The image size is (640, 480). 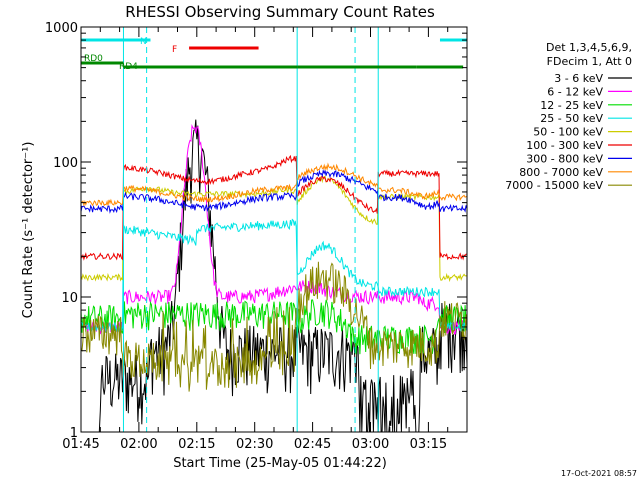 I want to click on y-axis-label: Count Rate (s⁻¹ detector⁻¹), so click(x=28, y=230).